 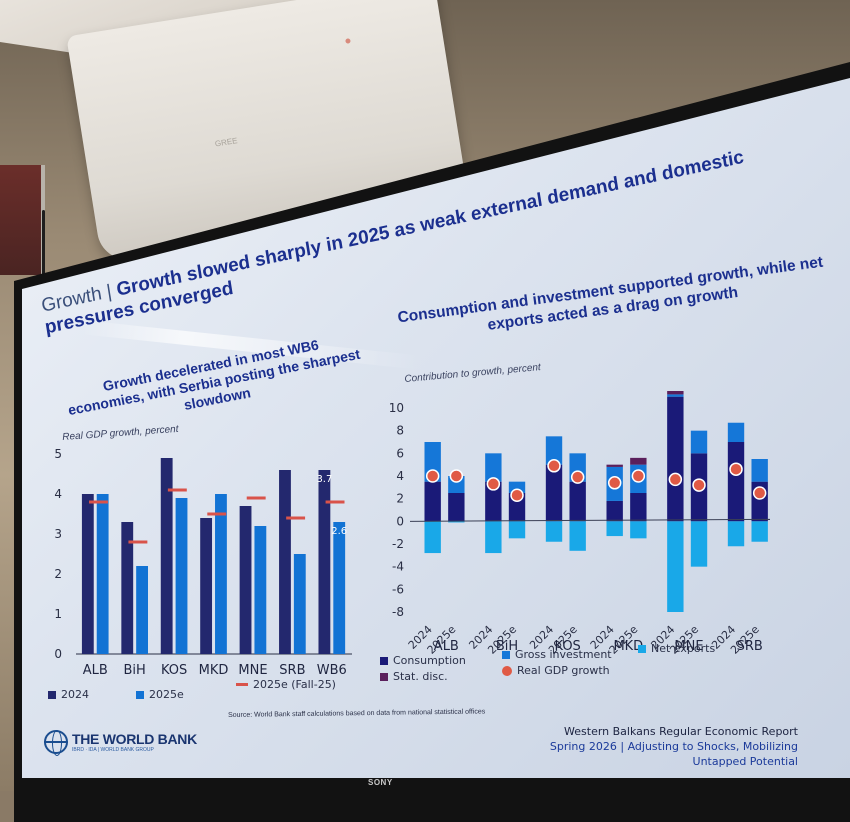 What do you see at coordinates (58, 454) in the screenshot?
I see `y-tick-label: 5` at bounding box center [58, 454].